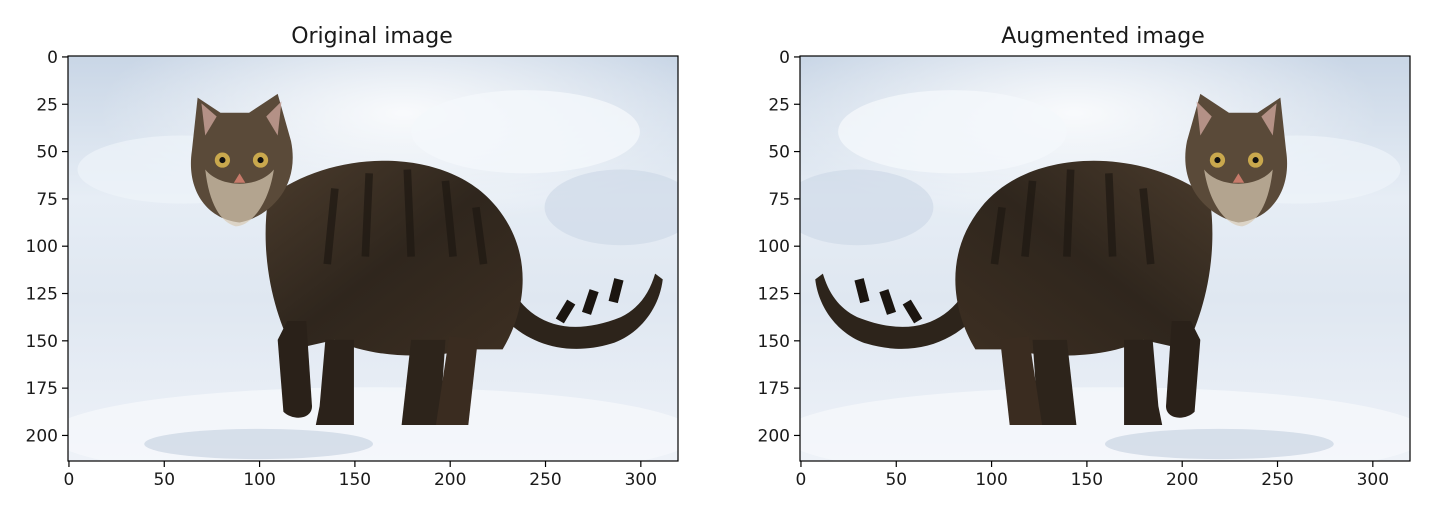 This screenshot has height=507, width=1440. I want to click on augmented-image-title: Augmented image, so click(1103, 36).